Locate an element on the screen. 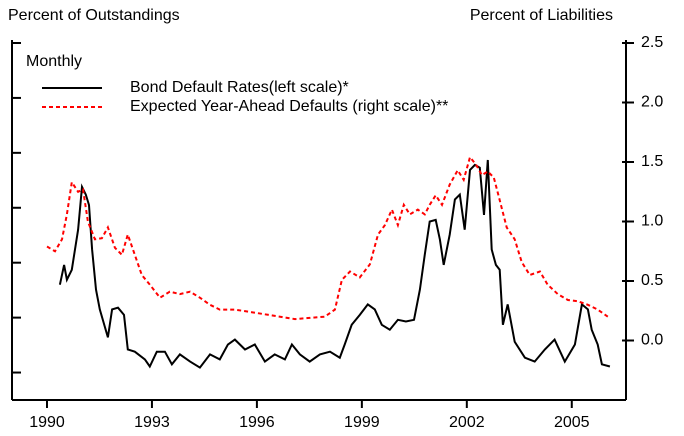 Image resolution: width=684 pixels, height=436 pixels. x-tick-label: 1996 is located at coordinates (257, 422).